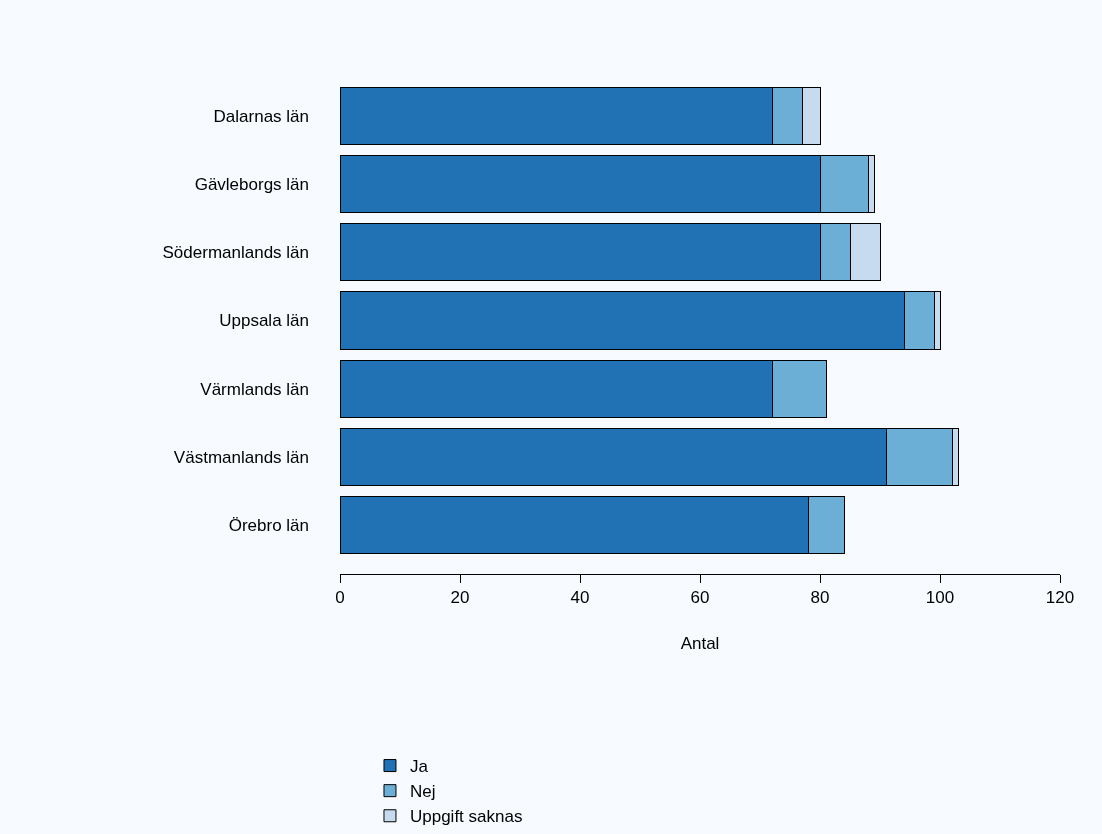  I want to click on y-tick-label: Gävleborgs län, so click(251, 185).